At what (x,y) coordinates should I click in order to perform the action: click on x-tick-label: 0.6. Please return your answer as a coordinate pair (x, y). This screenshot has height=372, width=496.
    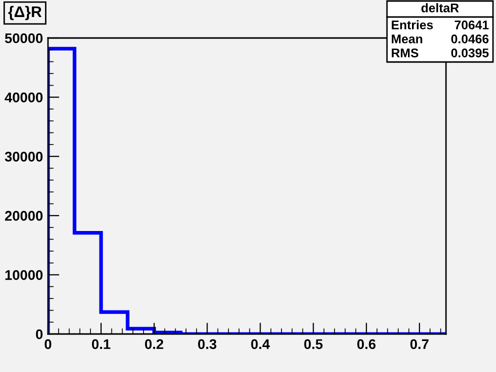
    Looking at the image, I should click on (366, 344).